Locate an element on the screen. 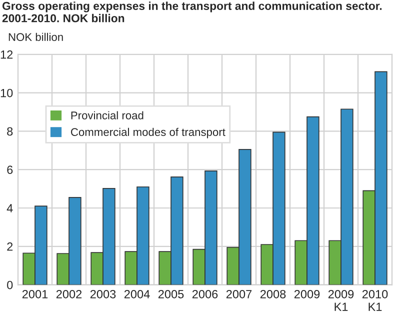  x-tick-label: 2009 is located at coordinates (307, 294).